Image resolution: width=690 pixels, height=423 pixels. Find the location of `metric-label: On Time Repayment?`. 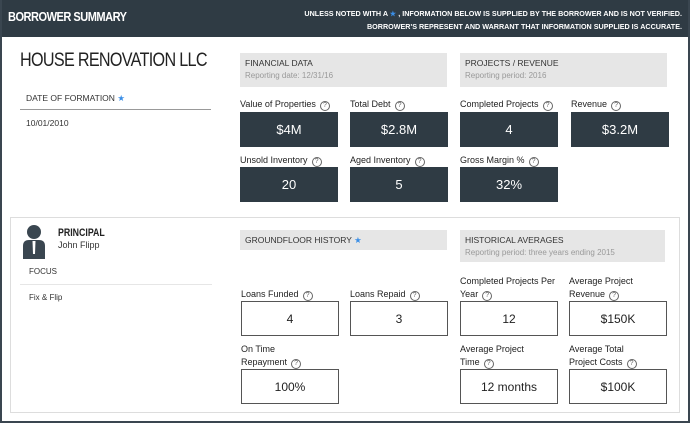

metric-label: On Time Repayment? is located at coordinates (271, 356).